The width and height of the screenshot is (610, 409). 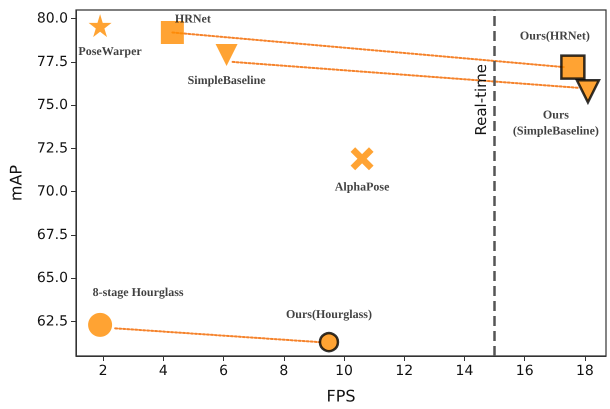 What do you see at coordinates (52, 278) in the screenshot?
I see `y-tick-label: 65.0` at bounding box center [52, 278].